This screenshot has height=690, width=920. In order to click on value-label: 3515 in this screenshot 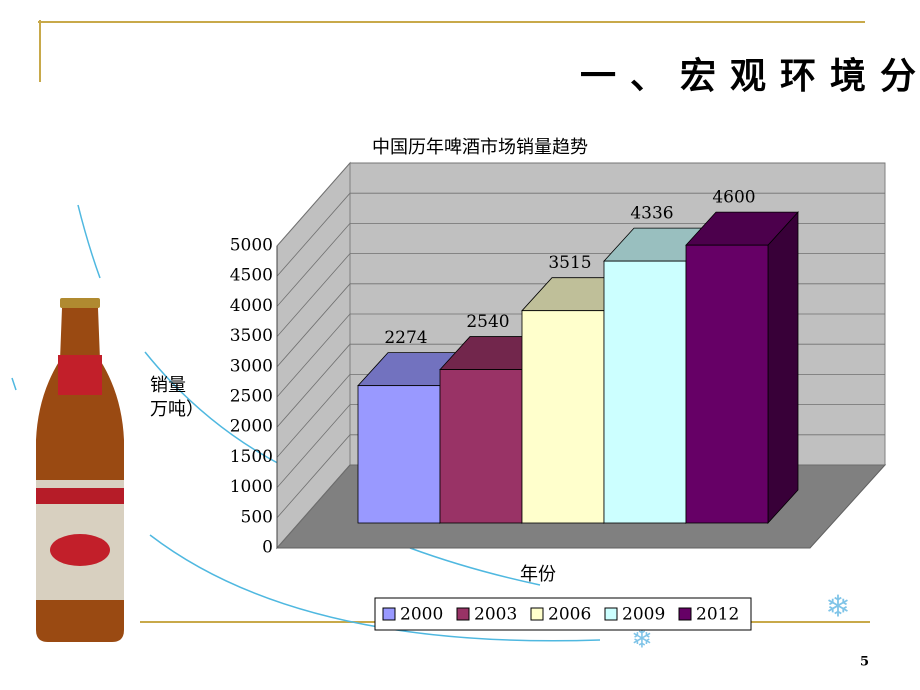, I will do `click(569, 263)`.